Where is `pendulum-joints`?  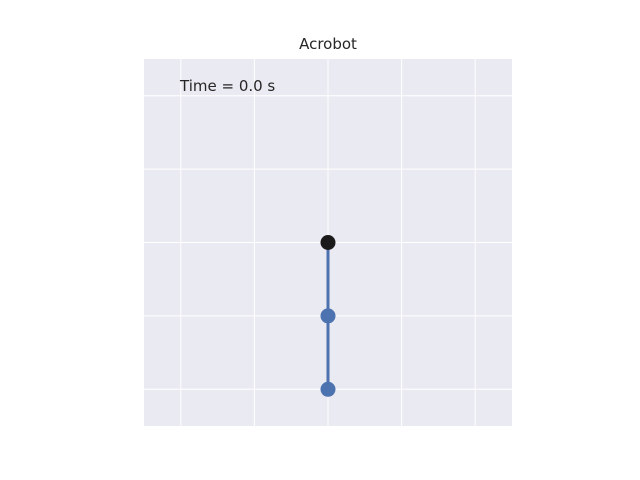 pendulum-joints is located at coordinates (328, 316).